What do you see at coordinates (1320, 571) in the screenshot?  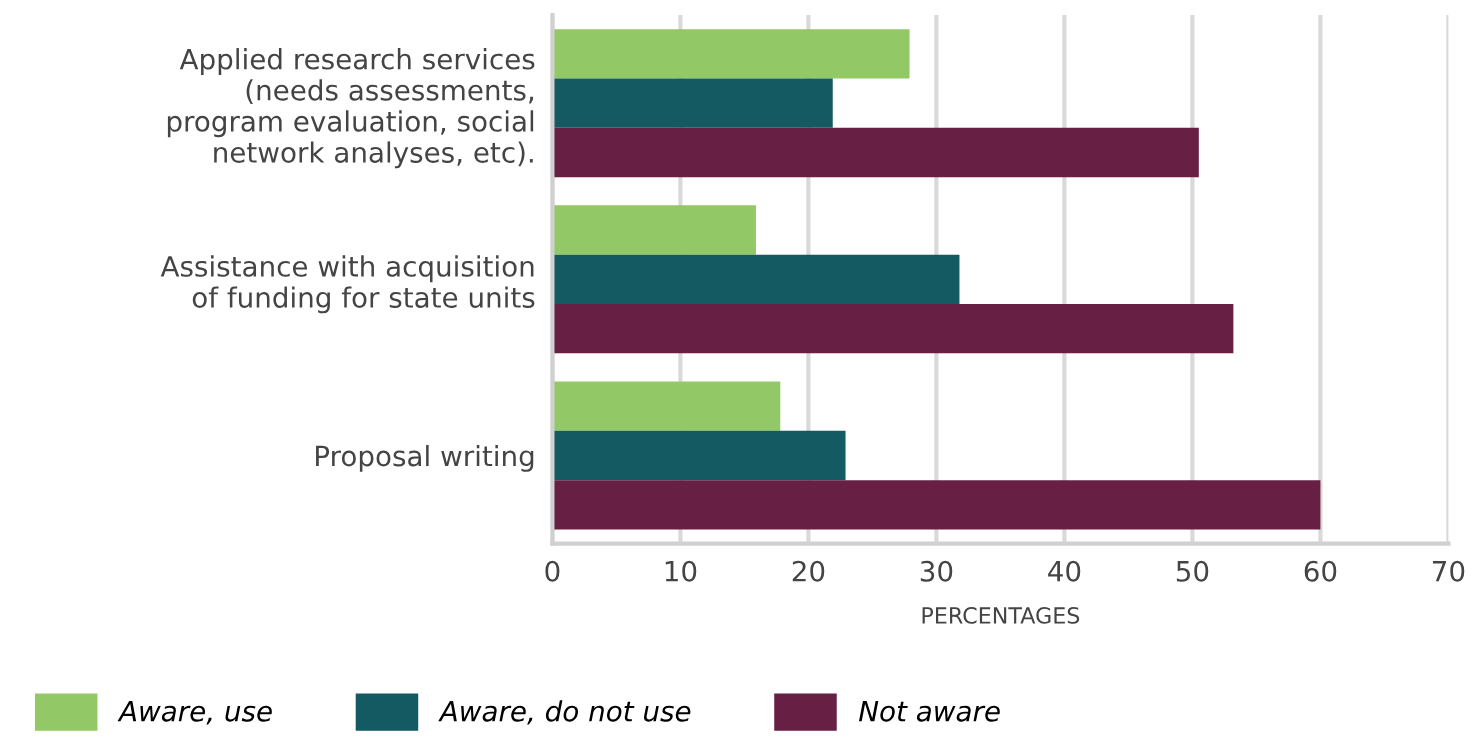 I see `x-tick-label: 60` at bounding box center [1320, 571].